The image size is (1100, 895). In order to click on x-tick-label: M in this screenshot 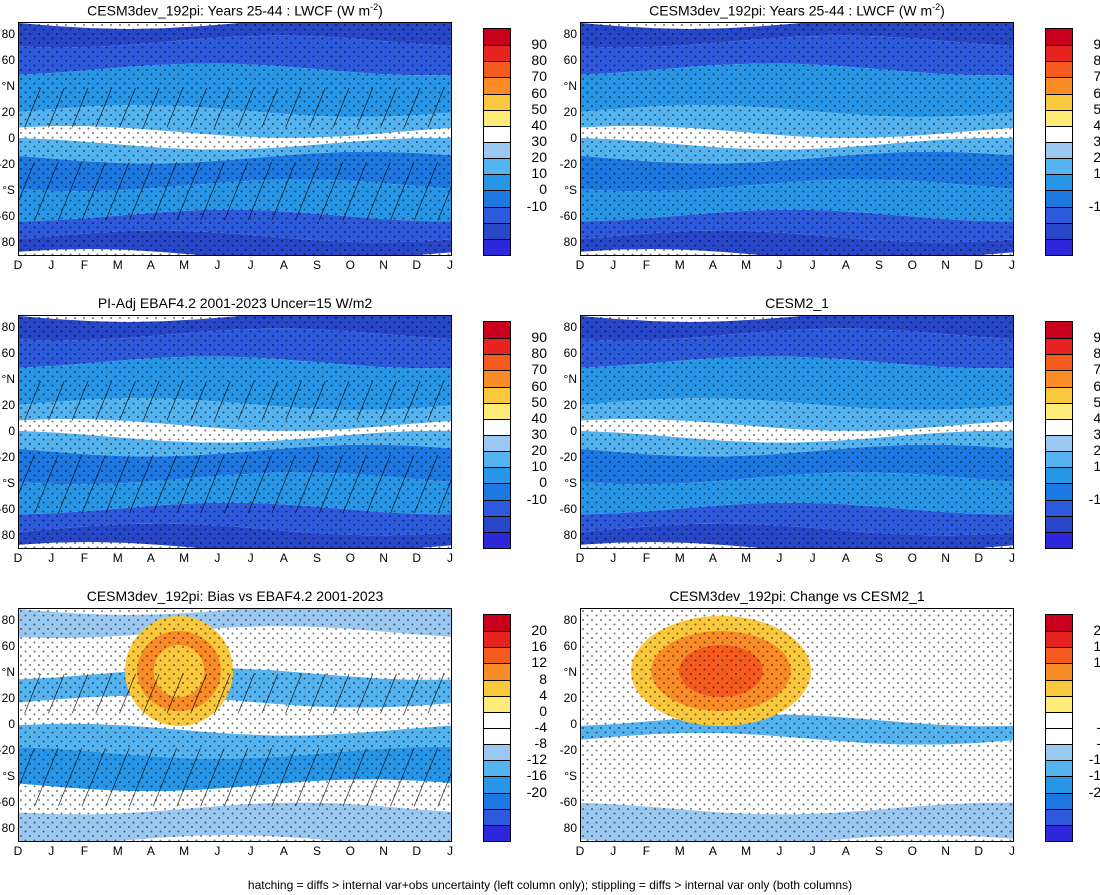, I will do `click(117, 851)`.